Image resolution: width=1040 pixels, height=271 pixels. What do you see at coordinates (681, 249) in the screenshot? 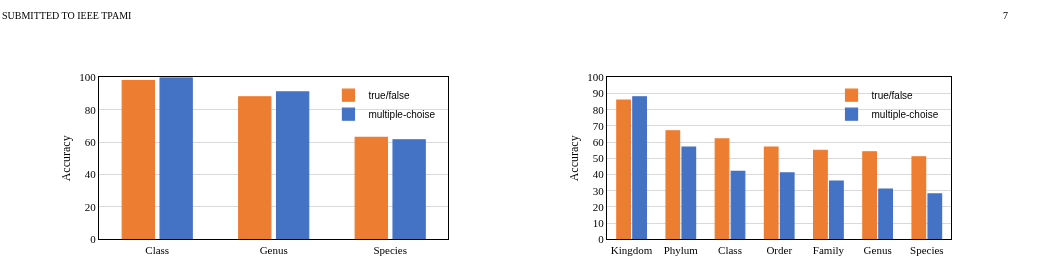
I see `x-tick-label: Phylum` at bounding box center [681, 249].